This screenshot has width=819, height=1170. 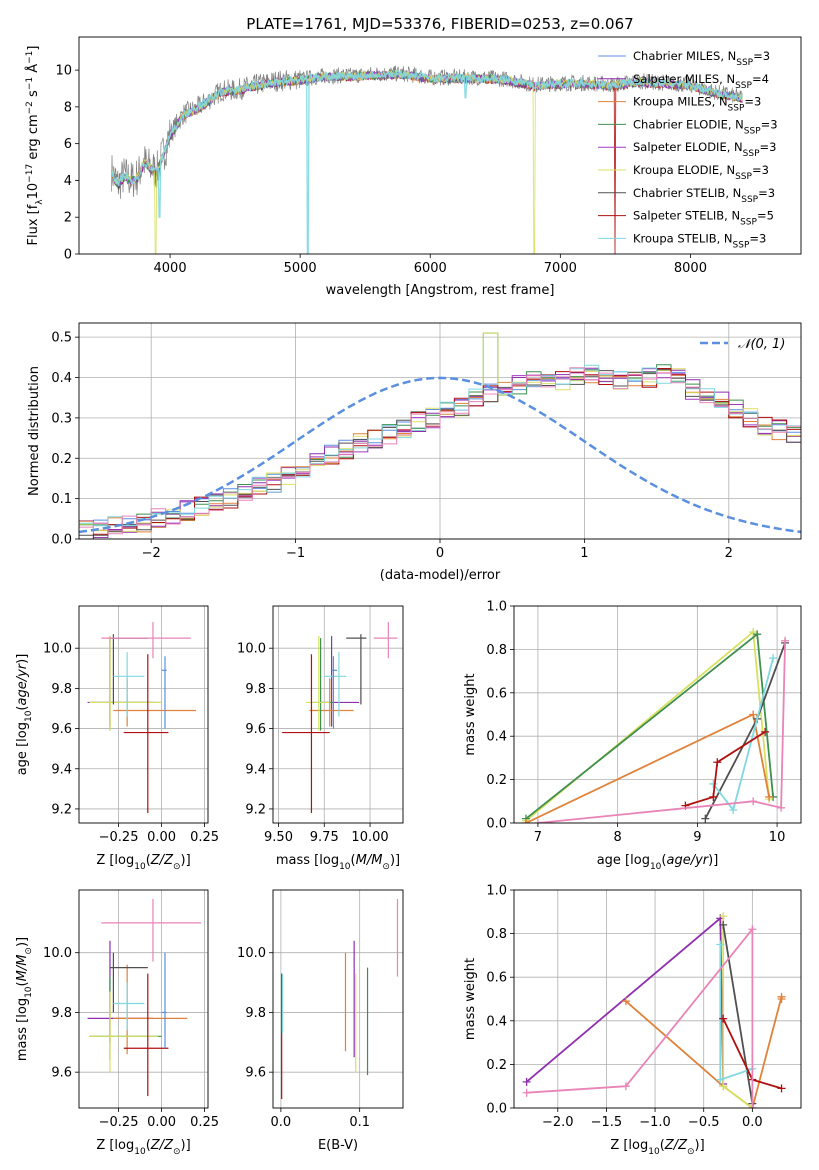 What do you see at coordinates (24, 715) in the screenshot?
I see `age_vs_Z-ylabel: age [log10(age/yr)]` at bounding box center [24, 715].